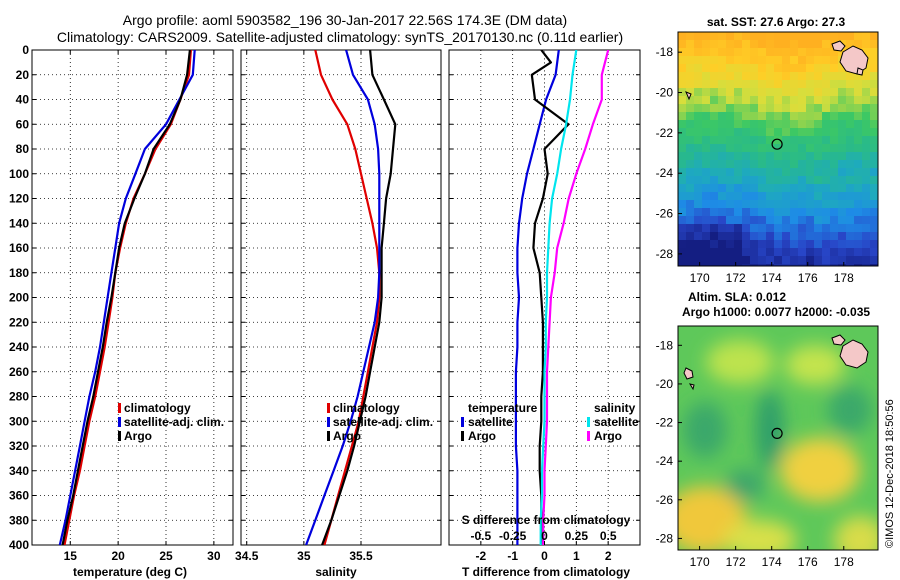  Describe the element at coordinates (776, 22) in the screenshot. I see `sst-map-title: sat. SST: 27.6 Argo: 27.3` at that location.